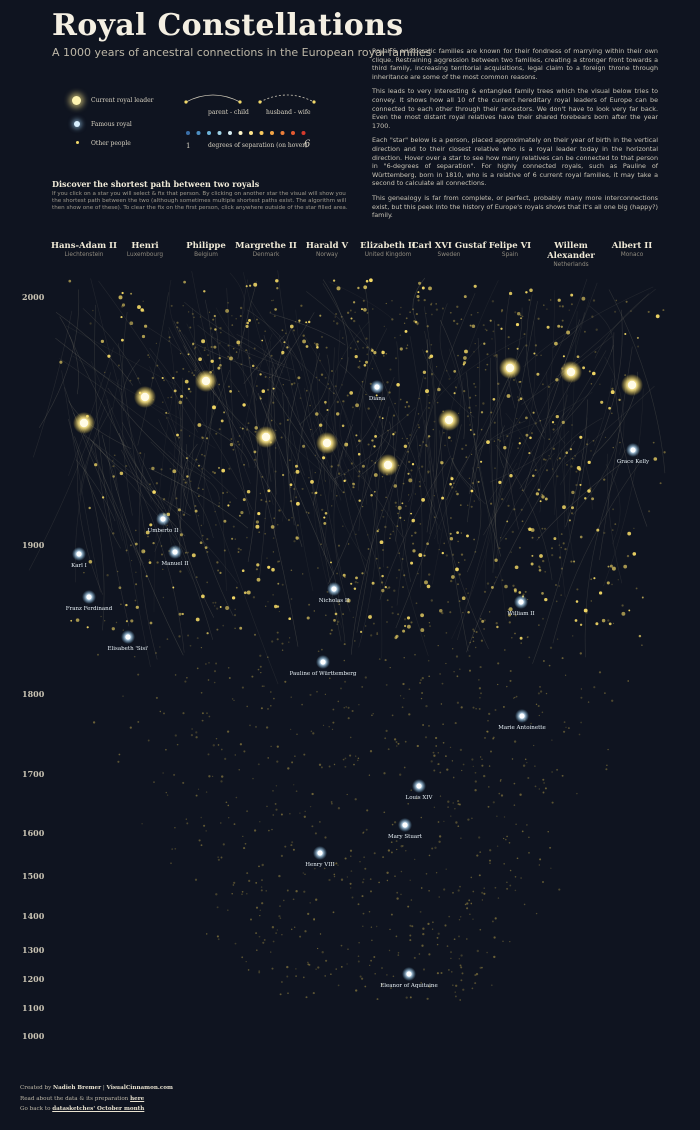 This screenshot has height=1130, width=700. What do you see at coordinates (206, 249) in the screenshot?
I see `royal-column-belgium: Philippe Belgium` at bounding box center [206, 249].